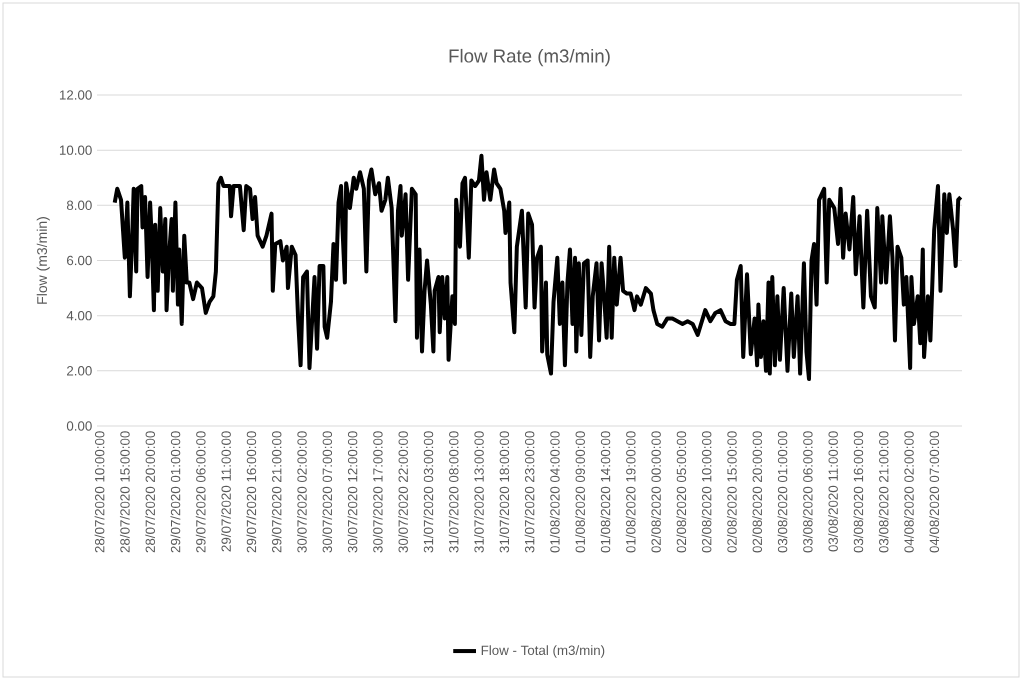 This screenshot has width=1022, height=680. Describe the element at coordinates (479, 492) in the screenshot. I see `x-tick-label: 31/07/2020 13:00:00` at that location.